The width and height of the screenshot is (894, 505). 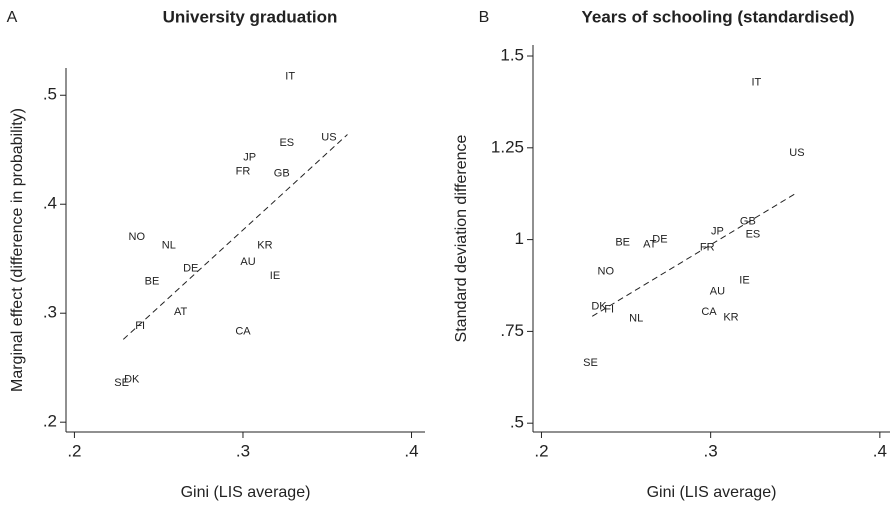 What do you see at coordinates (12, 17) in the screenshot?
I see `panel-label: A` at bounding box center [12, 17].